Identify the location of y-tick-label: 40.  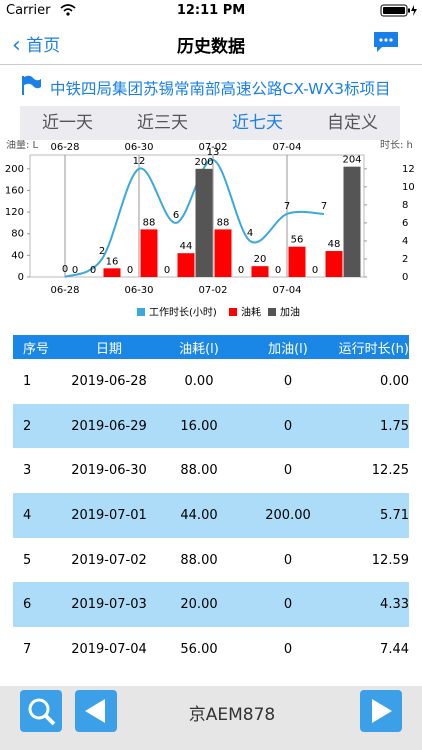
(17, 255).